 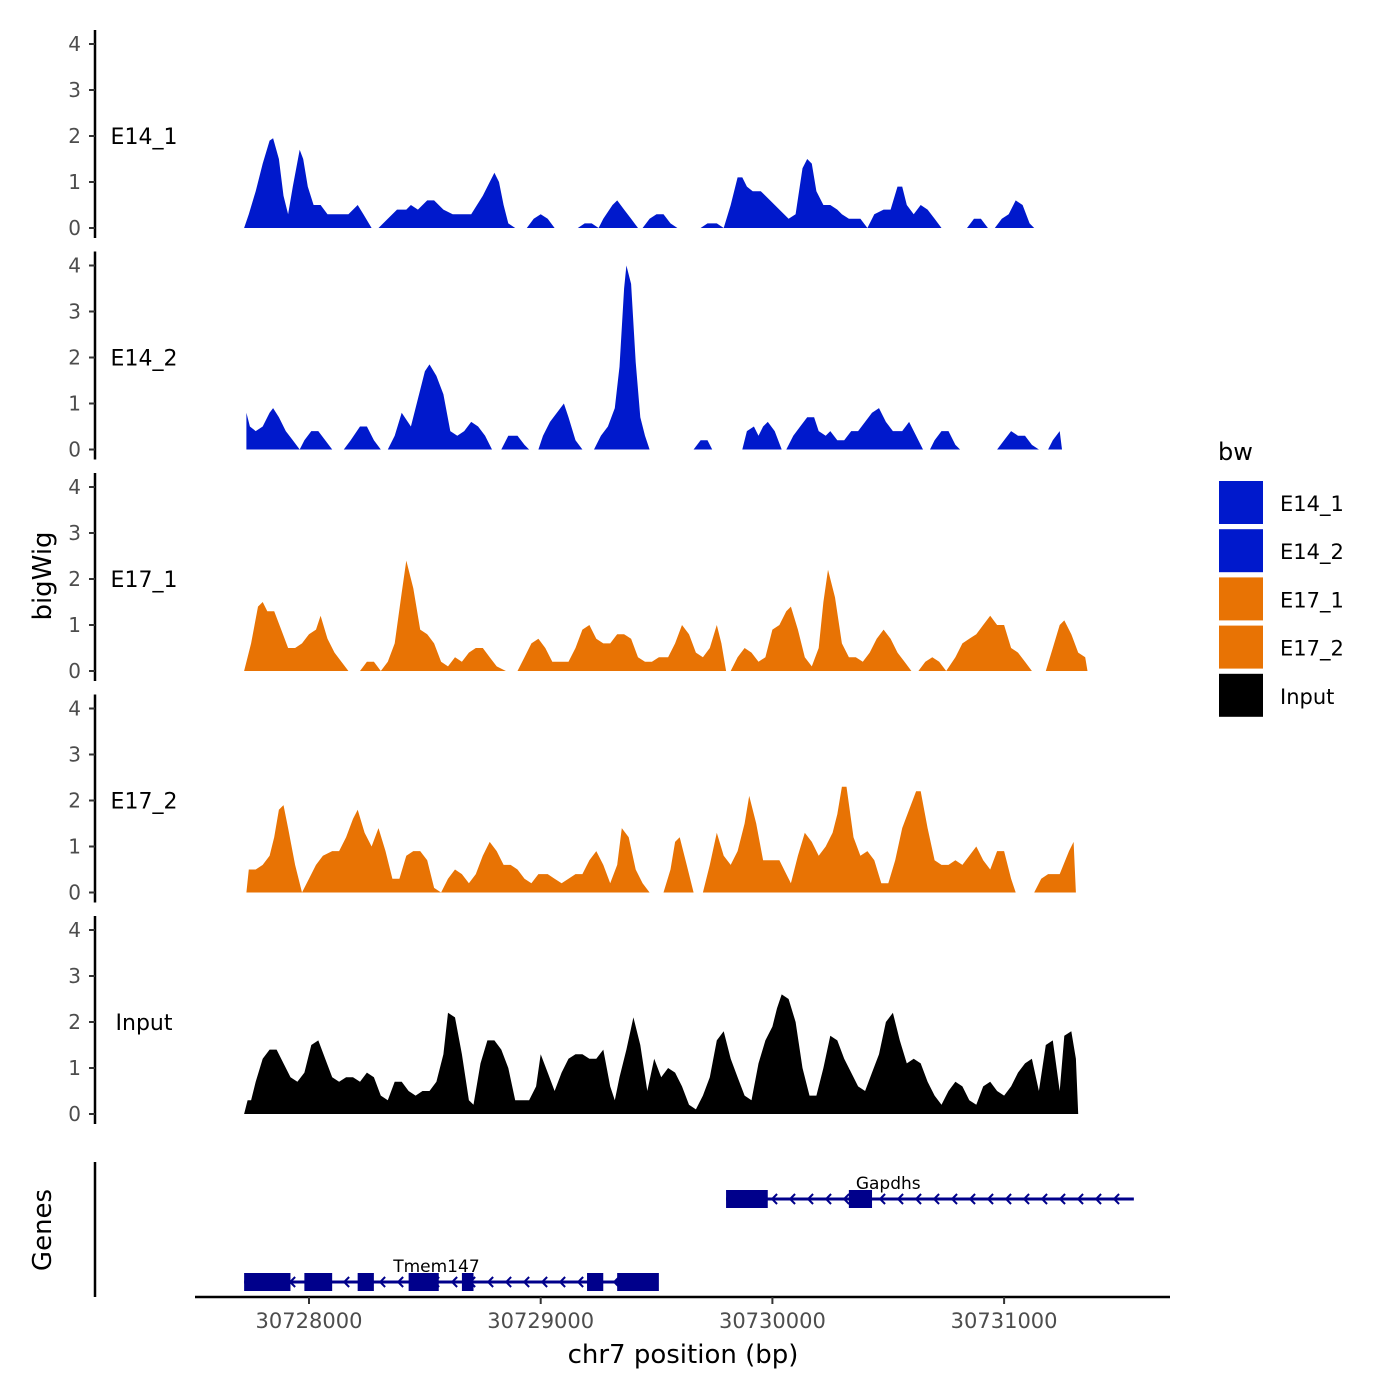 I want to click on x-tick-label: 30729000, so click(x=540, y=1321).